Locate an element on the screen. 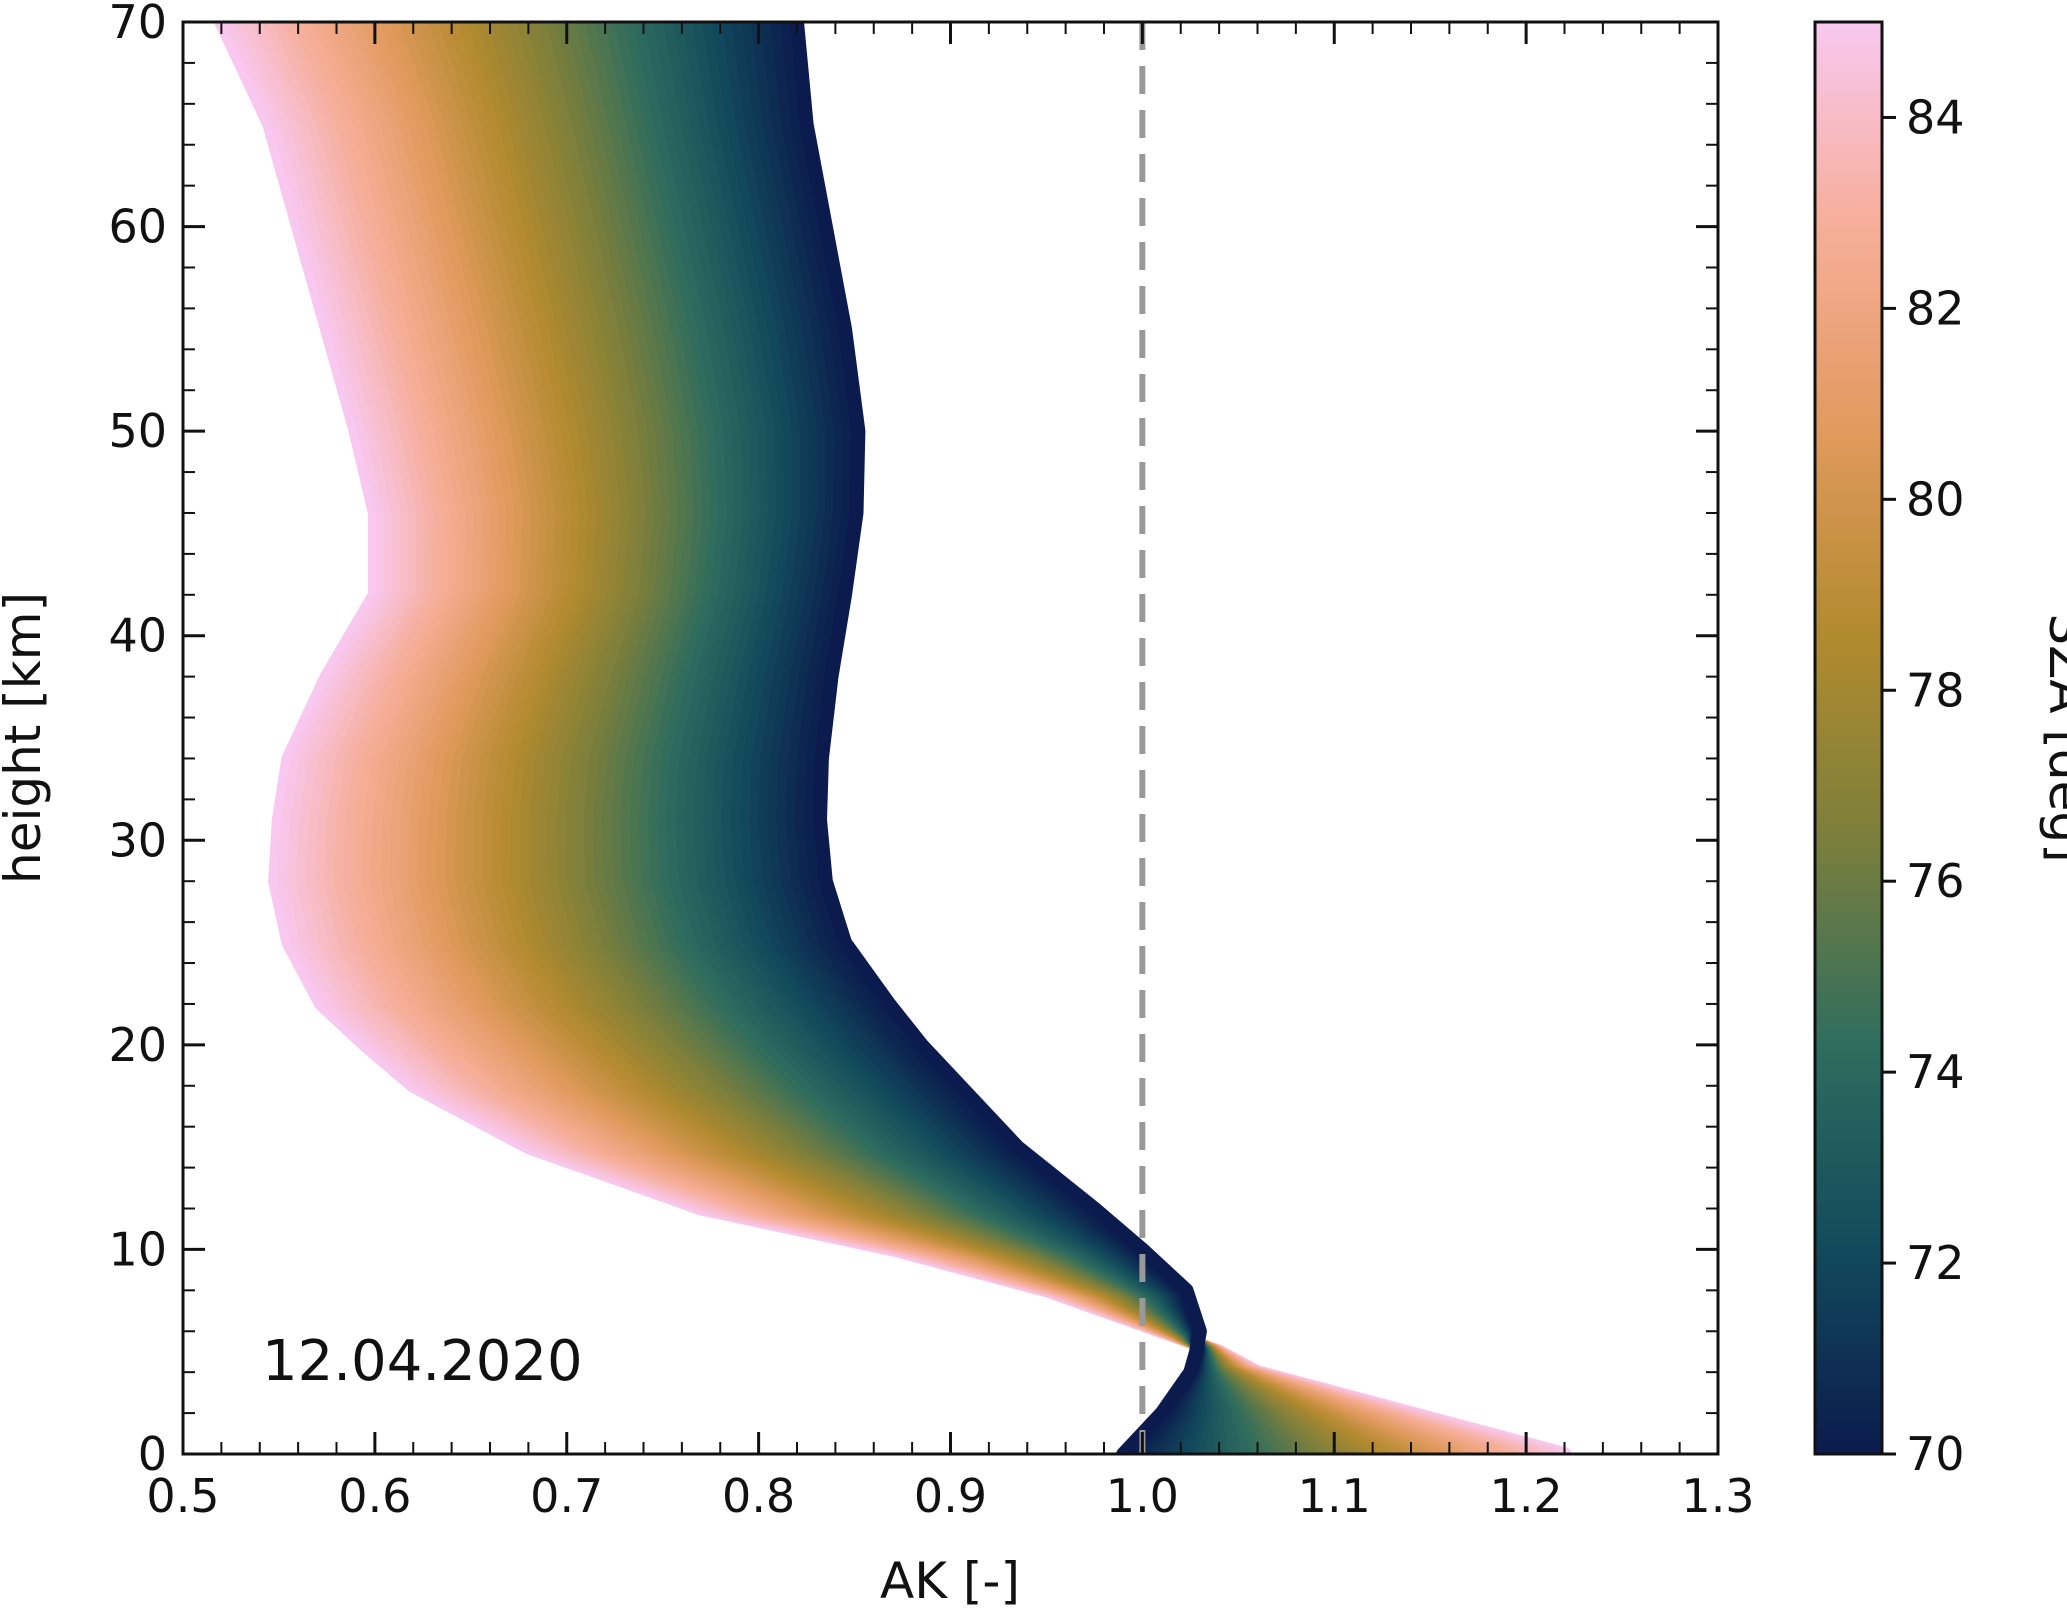 This screenshot has height=1613, width=2067. colorbar-tick-label: 70 is located at coordinates (1935, 1454).